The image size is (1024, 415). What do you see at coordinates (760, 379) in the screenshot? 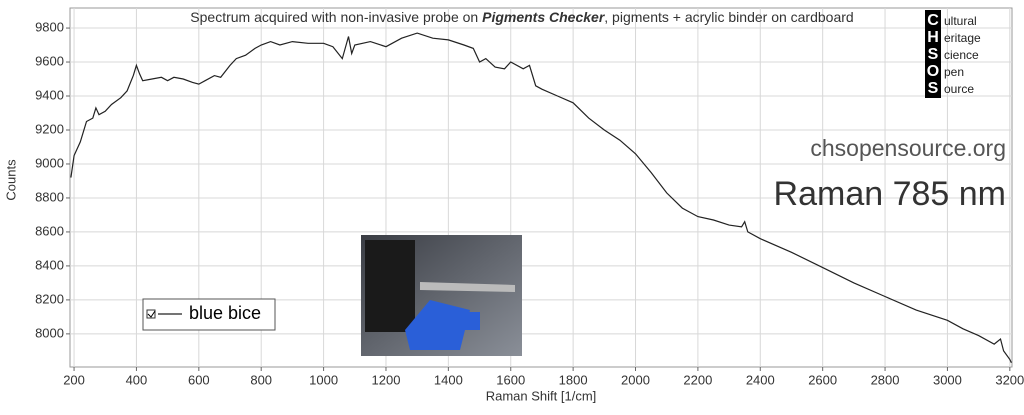
I see `x-tick-label: 2400` at bounding box center [760, 379].